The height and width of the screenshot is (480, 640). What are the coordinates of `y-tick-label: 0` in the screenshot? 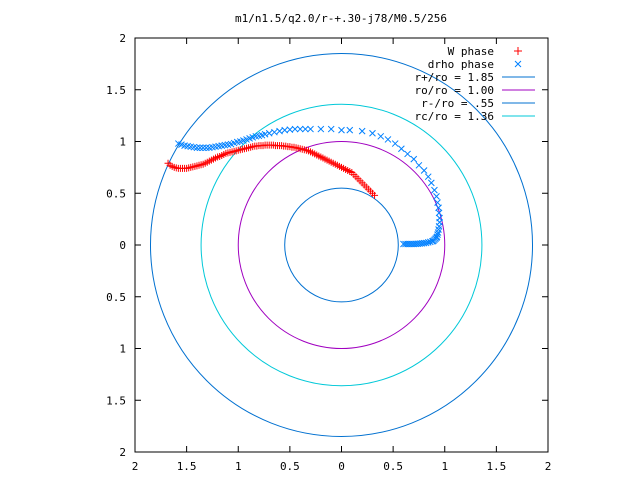 It's located at (122, 245).